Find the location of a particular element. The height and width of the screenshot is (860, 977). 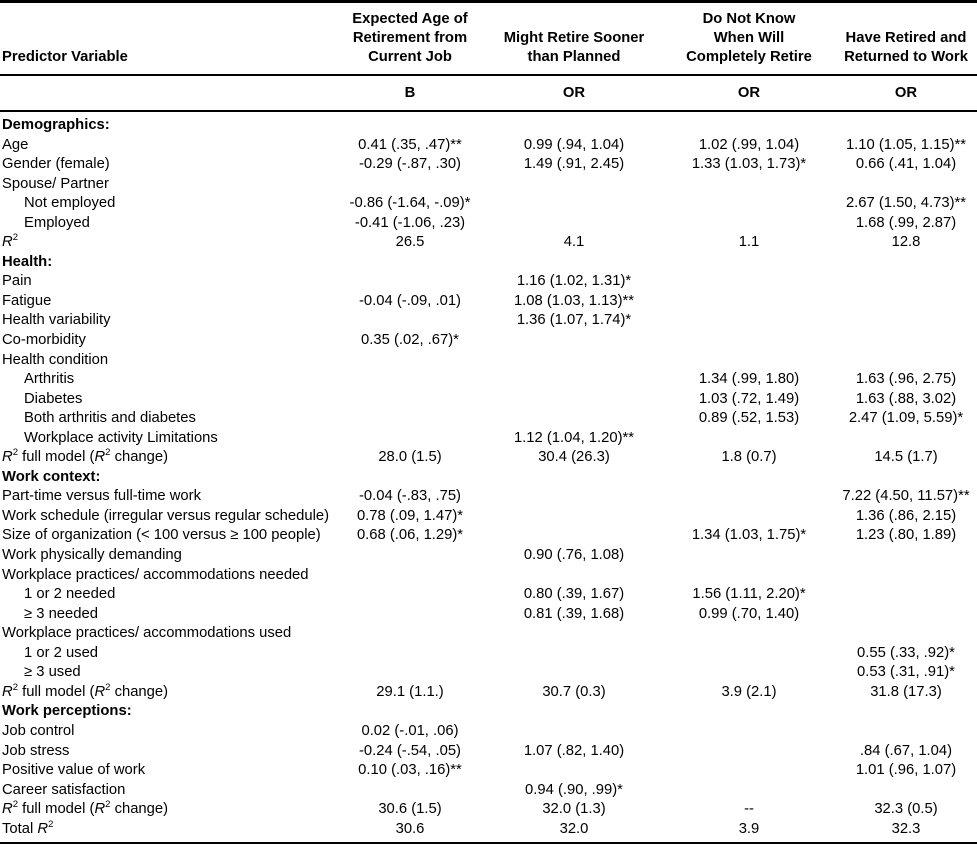

header-stat-row: B OR OR OR is located at coordinates (488, 93).